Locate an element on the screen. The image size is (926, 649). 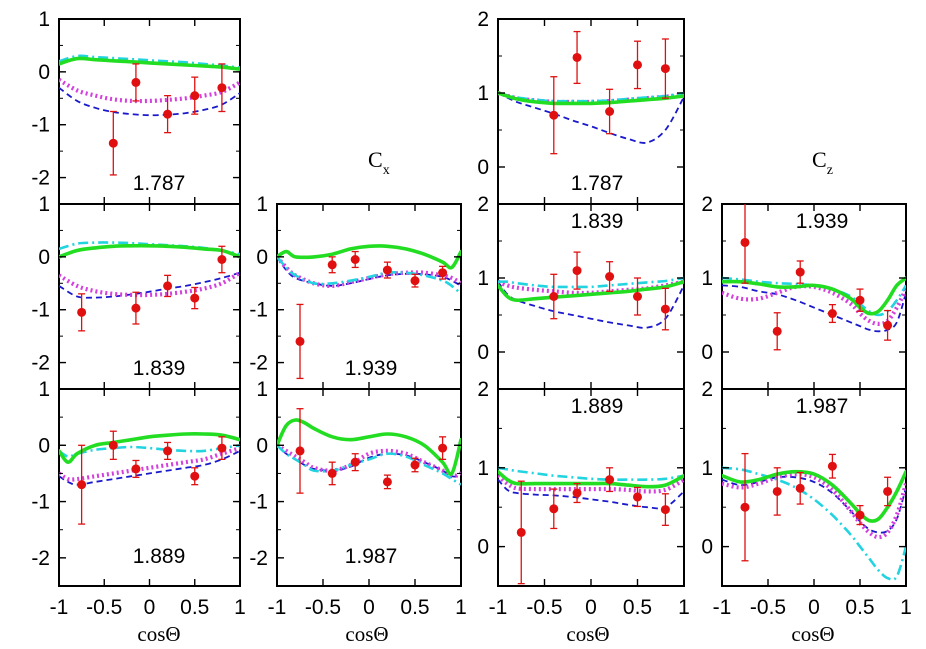
x-tick-label: 0.5 is located at coordinates (194, 607).